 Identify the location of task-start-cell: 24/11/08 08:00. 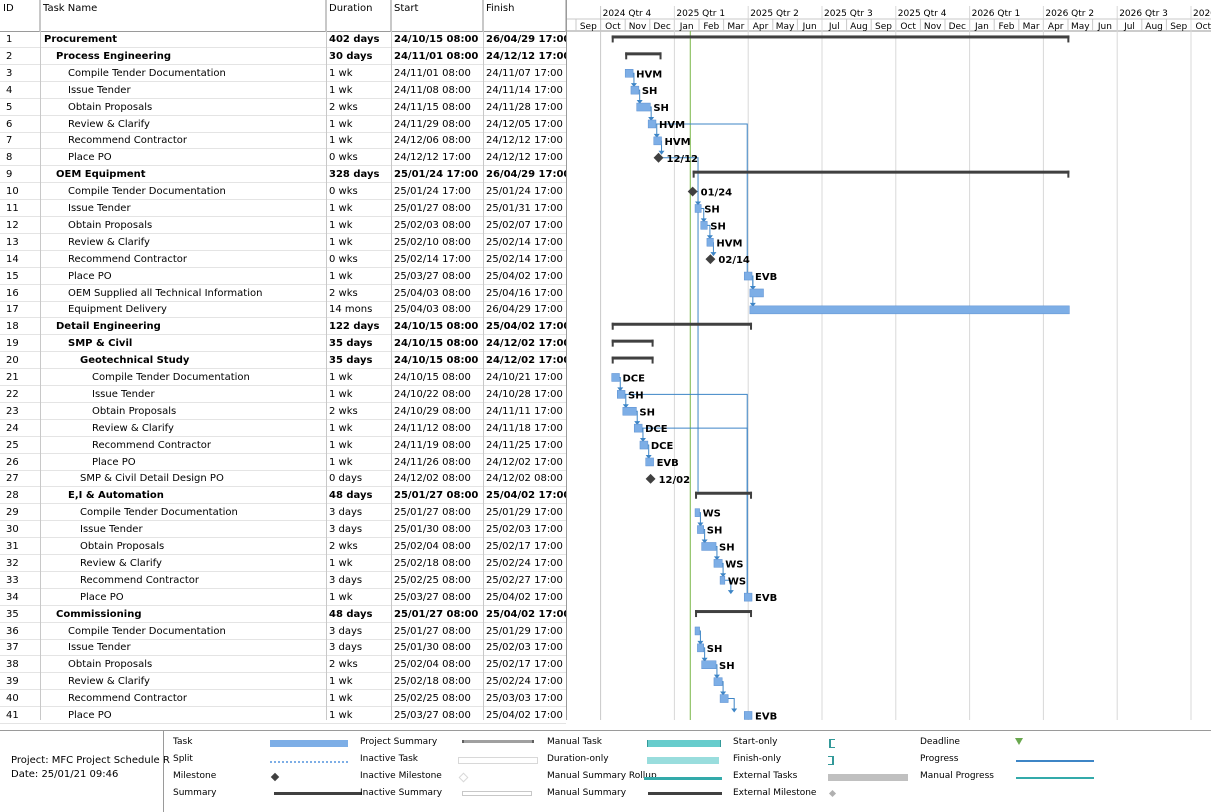
(432, 90).